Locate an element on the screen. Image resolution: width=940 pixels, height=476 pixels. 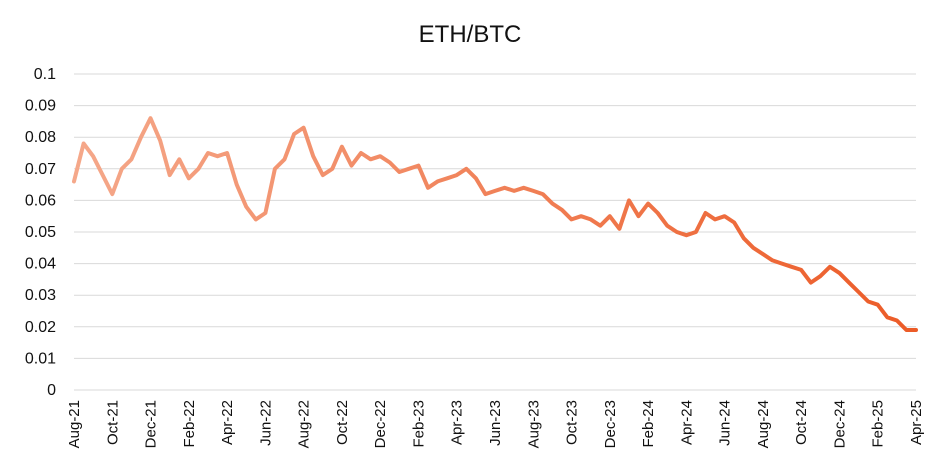
y-tick-label: 0.04 is located at coordinates (40, 264).